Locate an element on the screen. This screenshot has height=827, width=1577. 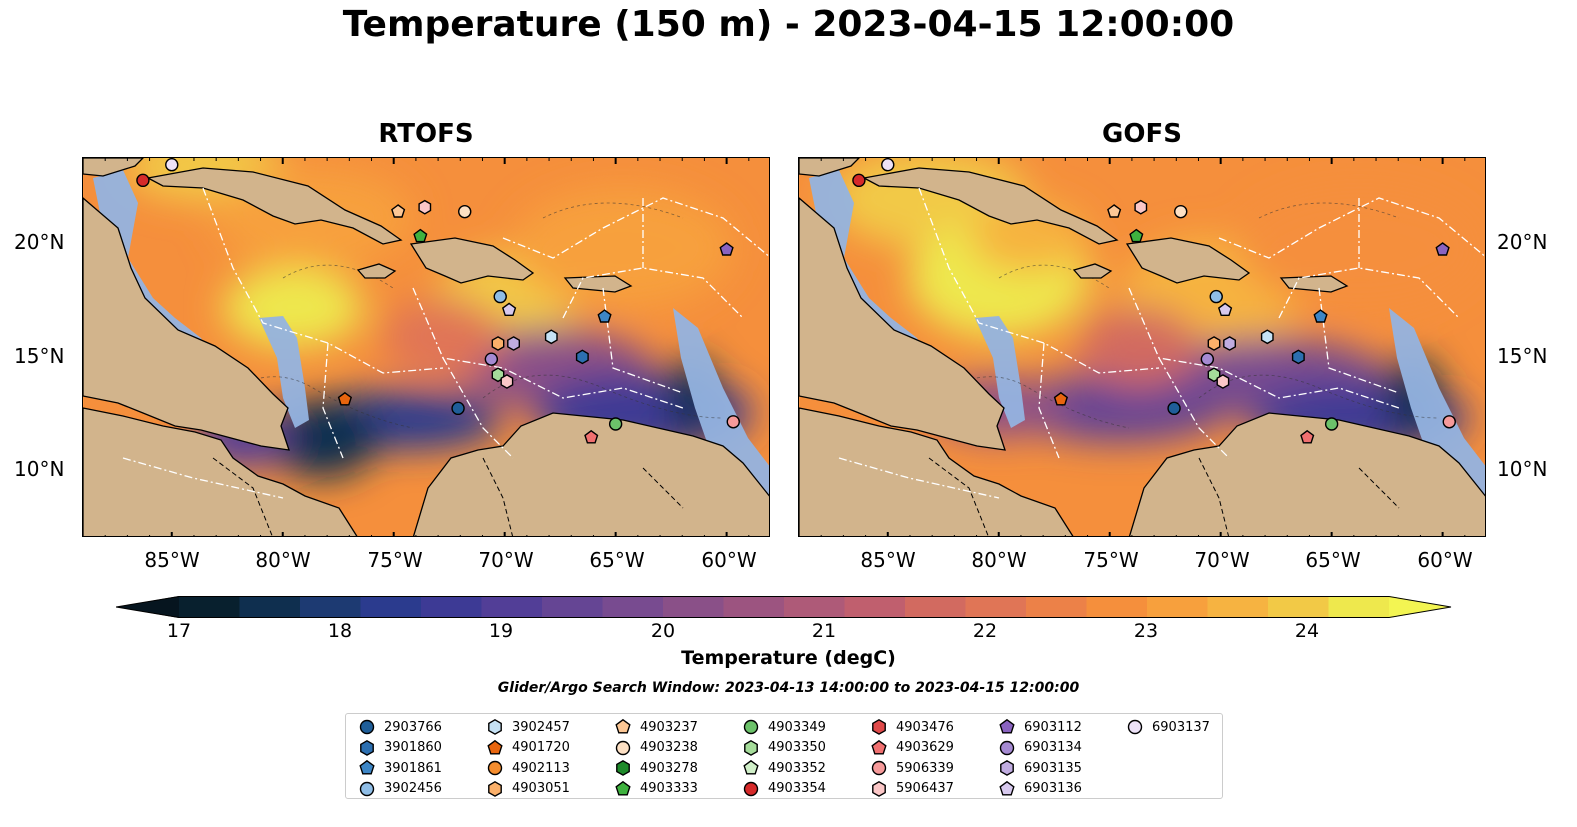
legend-item: 4902113 is located at coordinates (528, 768).